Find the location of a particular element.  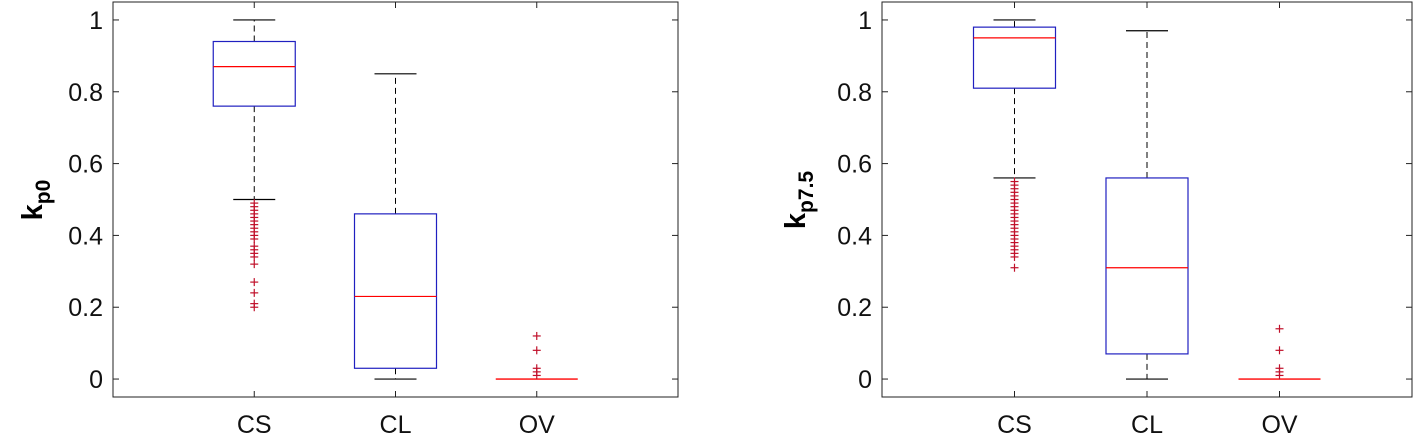

y-axis-label-sub: p7.5 is located at coordinates (806, 192).